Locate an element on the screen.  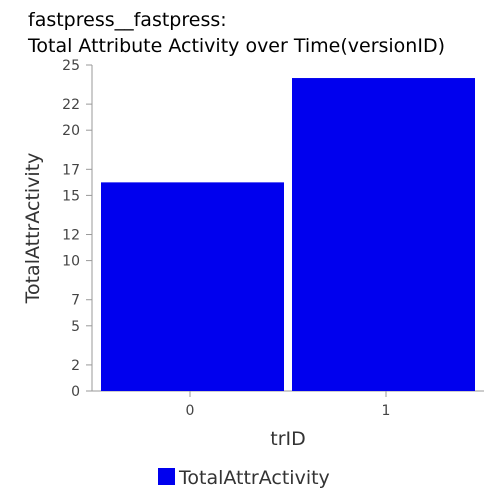
y-tick-label: 15 is located at coordinates (71, 196).